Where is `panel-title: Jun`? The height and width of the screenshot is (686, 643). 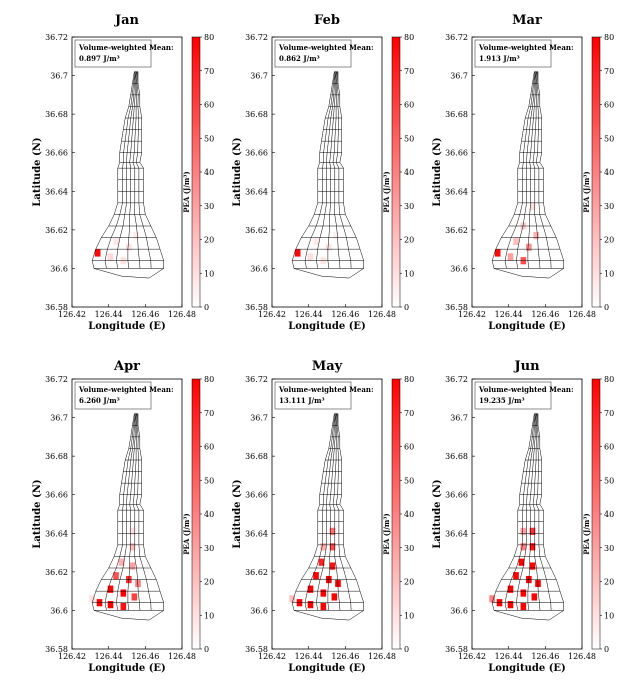 panel-title: Jun is located at coordinates (526, 366).